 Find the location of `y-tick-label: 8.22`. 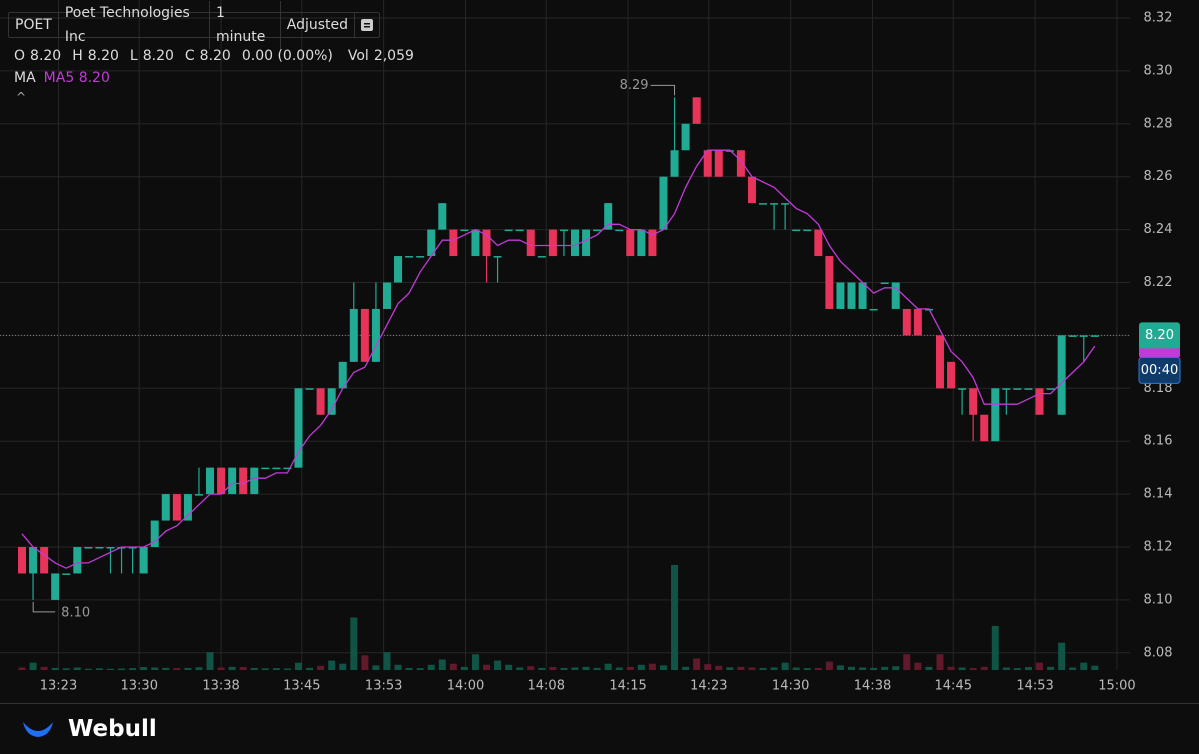

y-tick-label: 8.22 is located at coordinates (1158, 282).